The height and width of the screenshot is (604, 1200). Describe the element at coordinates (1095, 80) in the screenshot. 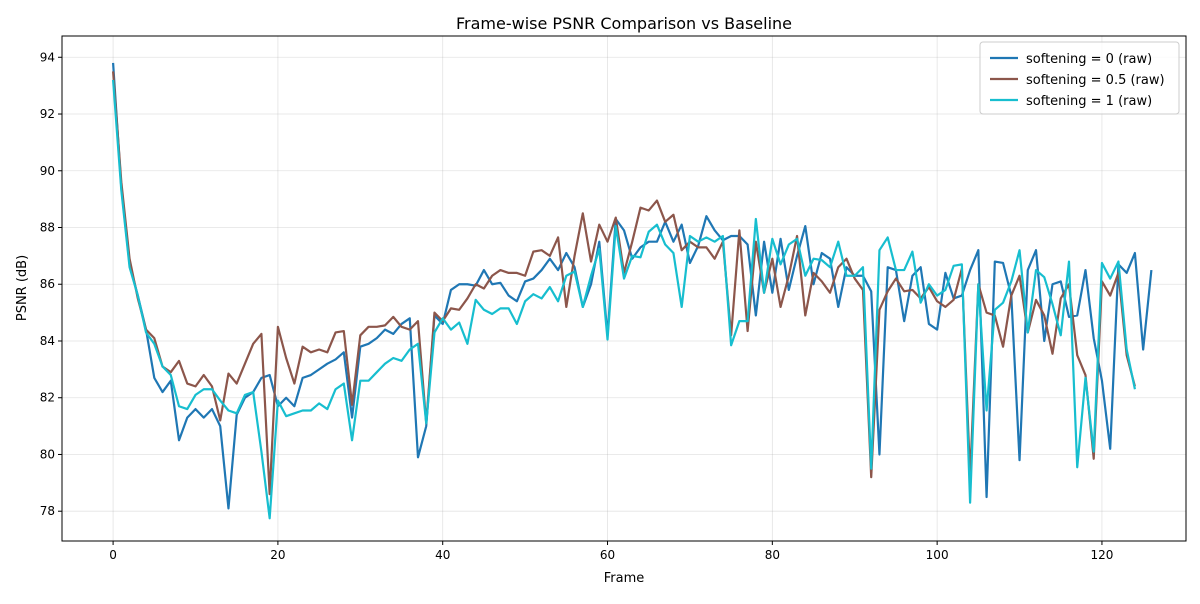

I see `legend-label: softening = 0.5 (raw)` at that location.